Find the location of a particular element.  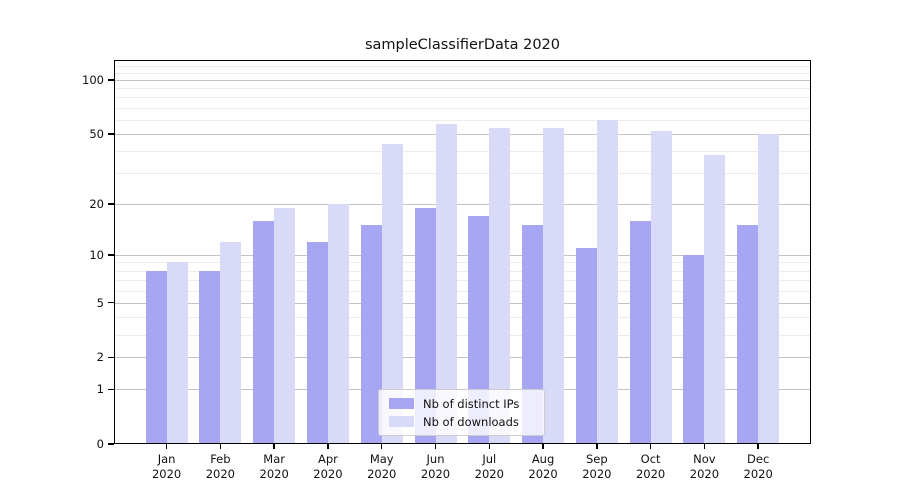

x-tick-label: Mar 2020 is located at coordinates (274, 467).